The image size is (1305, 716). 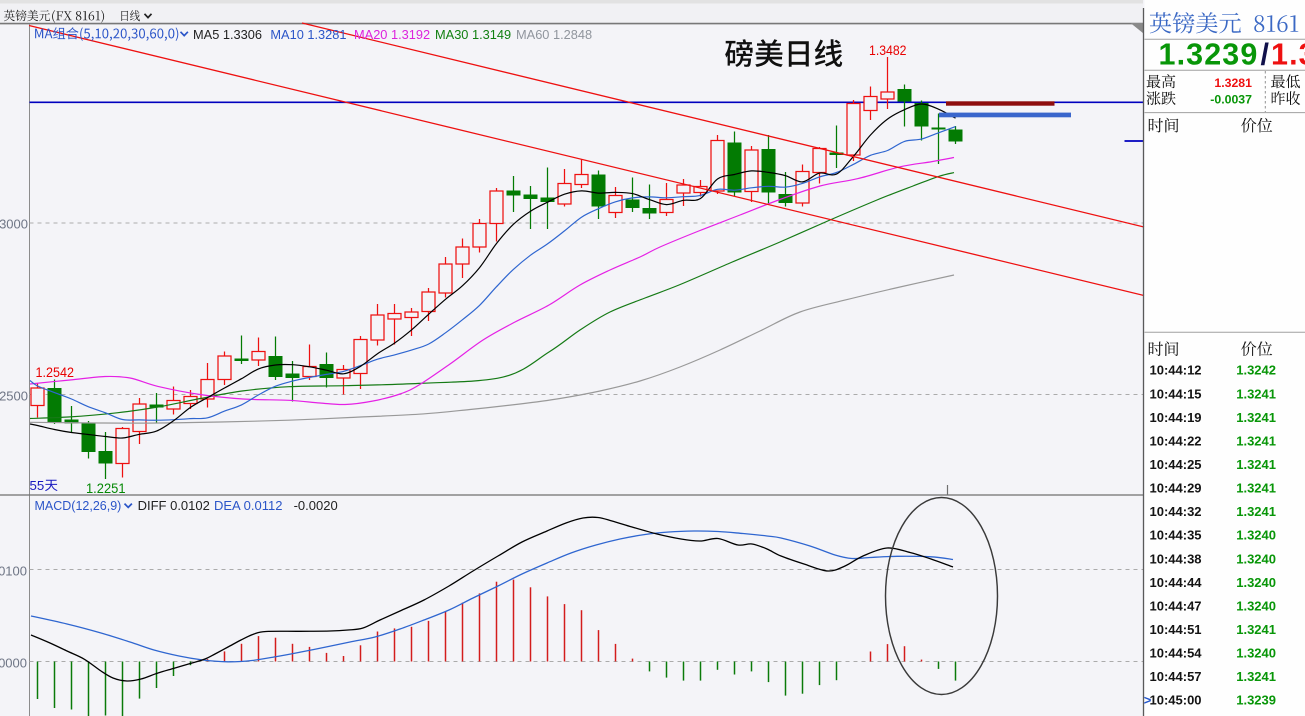 I want to click on svg-text: 1.3281, so click(x=1233, y=83).